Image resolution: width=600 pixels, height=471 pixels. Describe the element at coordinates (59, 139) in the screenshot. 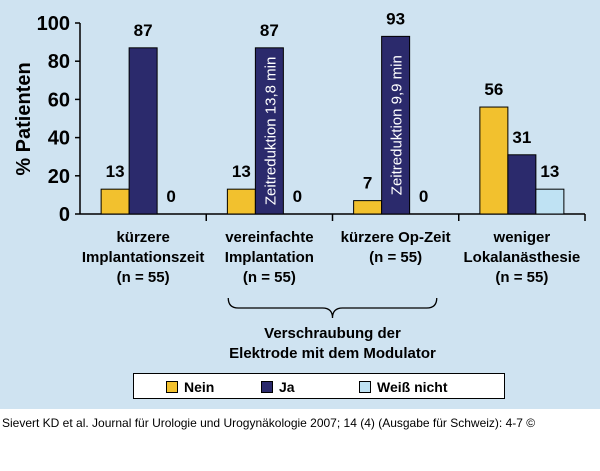

I see `y-tick-label: 40` at that location.